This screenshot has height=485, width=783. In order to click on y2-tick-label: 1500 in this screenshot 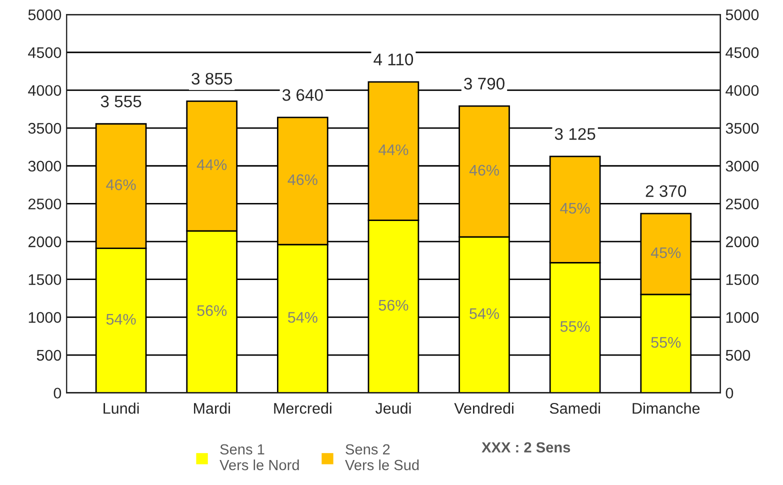, I will do `click(742, 280)`.